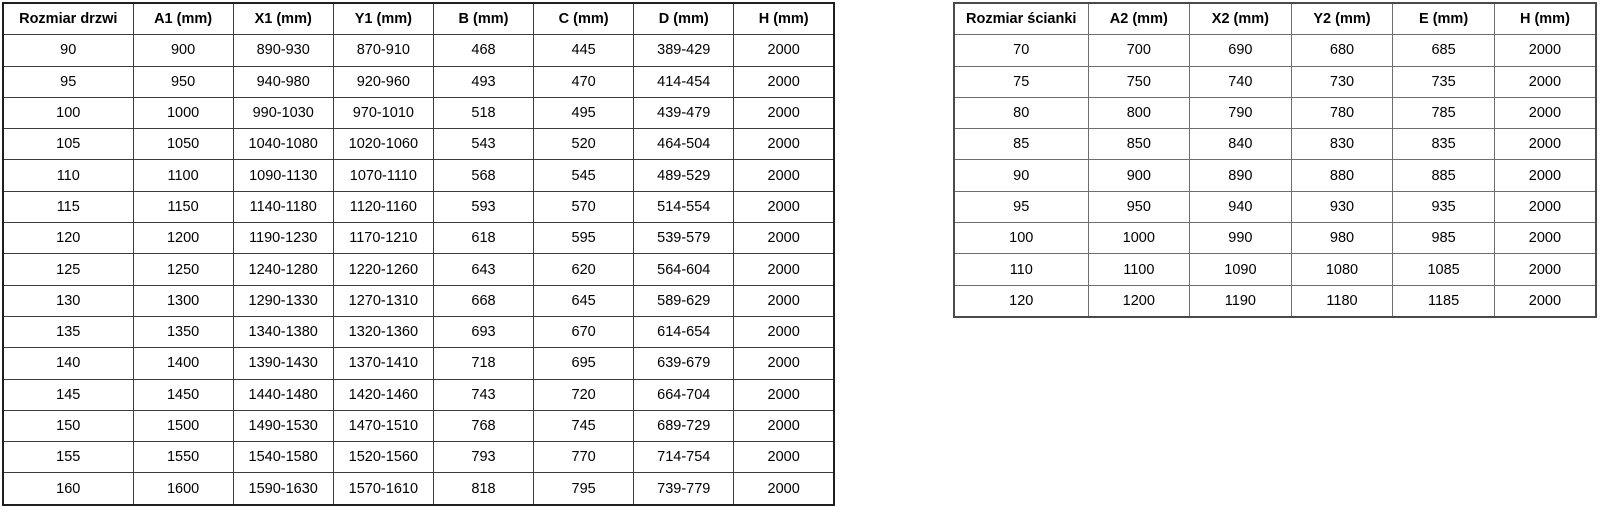 The image size is (1600, 514). I want to click on table-cell: 589-629, so click(684, 300).